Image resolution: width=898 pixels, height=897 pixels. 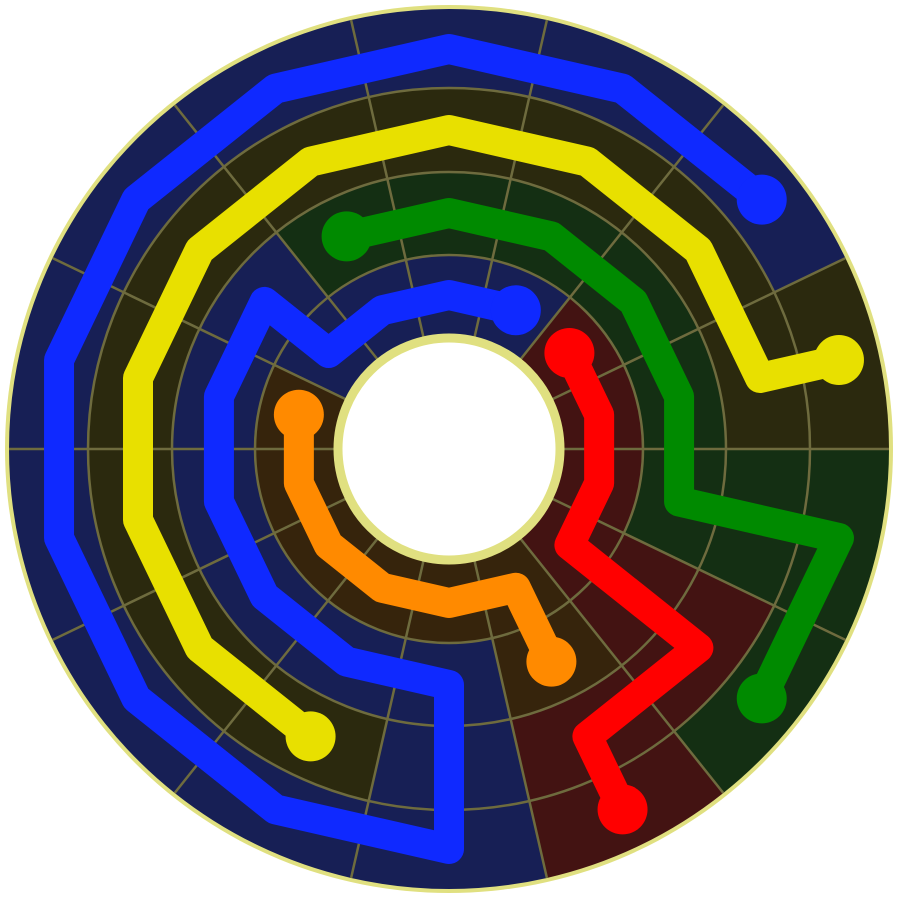 I want to click on flow-red, so click(x=629, y=581).